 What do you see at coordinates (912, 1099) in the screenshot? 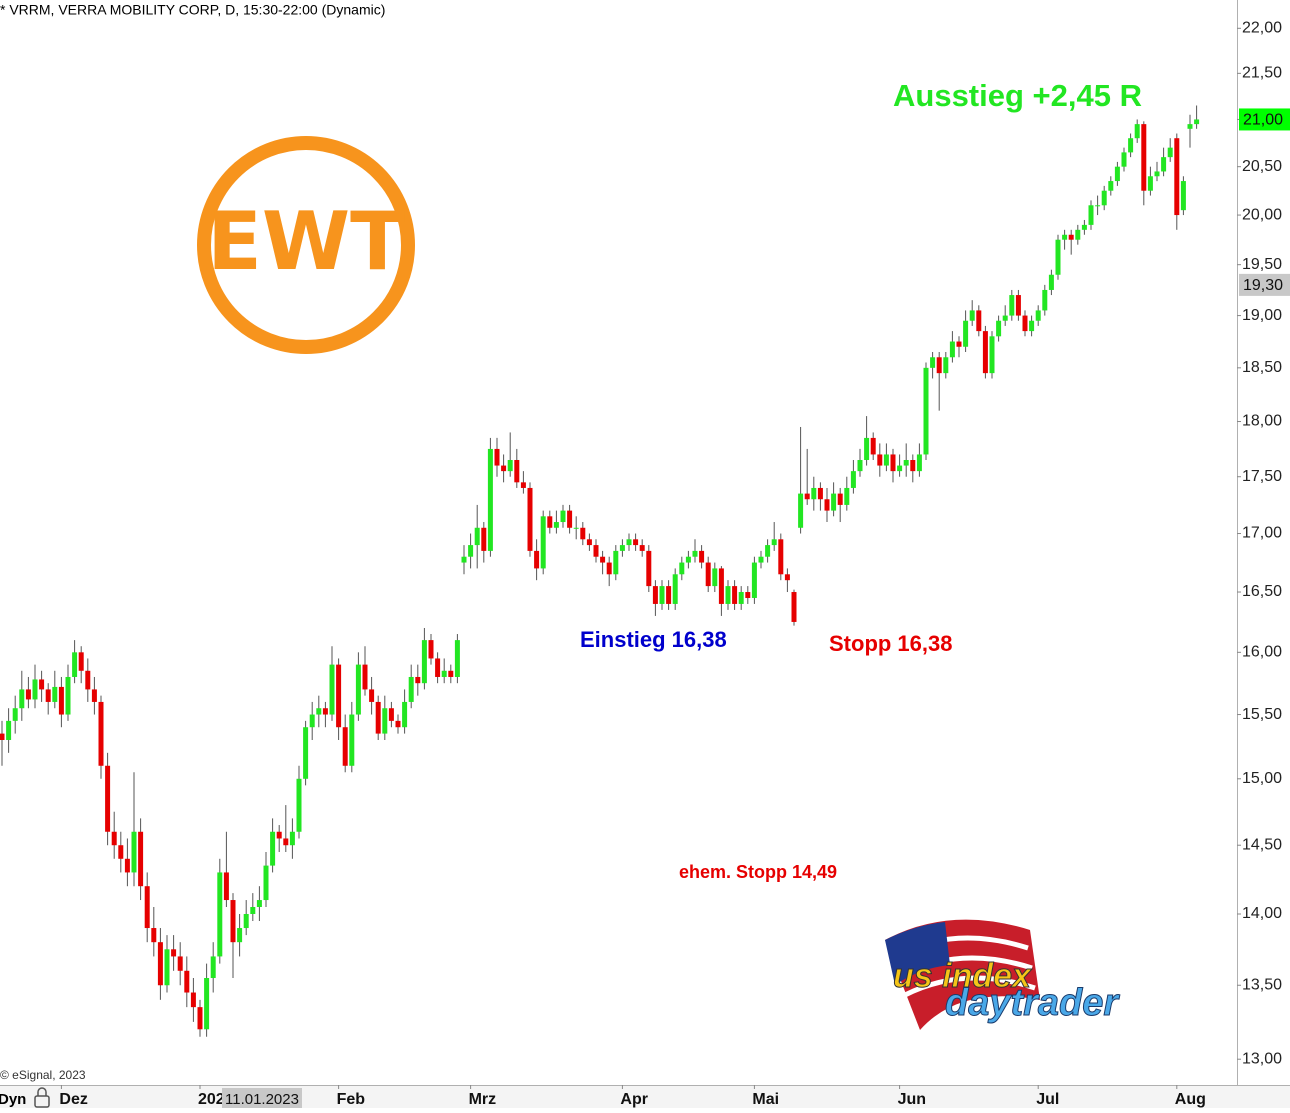
I see `x-tick-label: Jun` at bounding box center [912, 1099].